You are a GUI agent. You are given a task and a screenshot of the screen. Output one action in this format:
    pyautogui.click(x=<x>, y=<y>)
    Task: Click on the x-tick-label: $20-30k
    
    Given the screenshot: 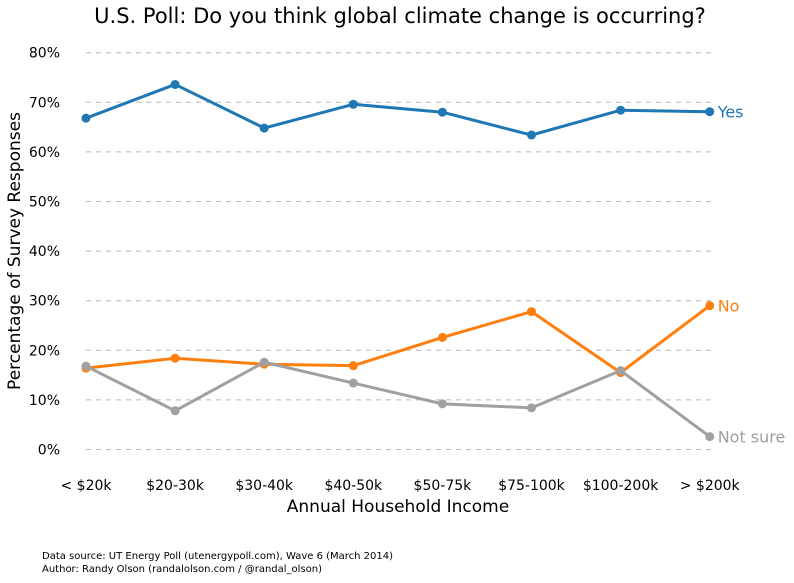 What is the action you would take?
    pyautogui.click(x=175, y=486)
    